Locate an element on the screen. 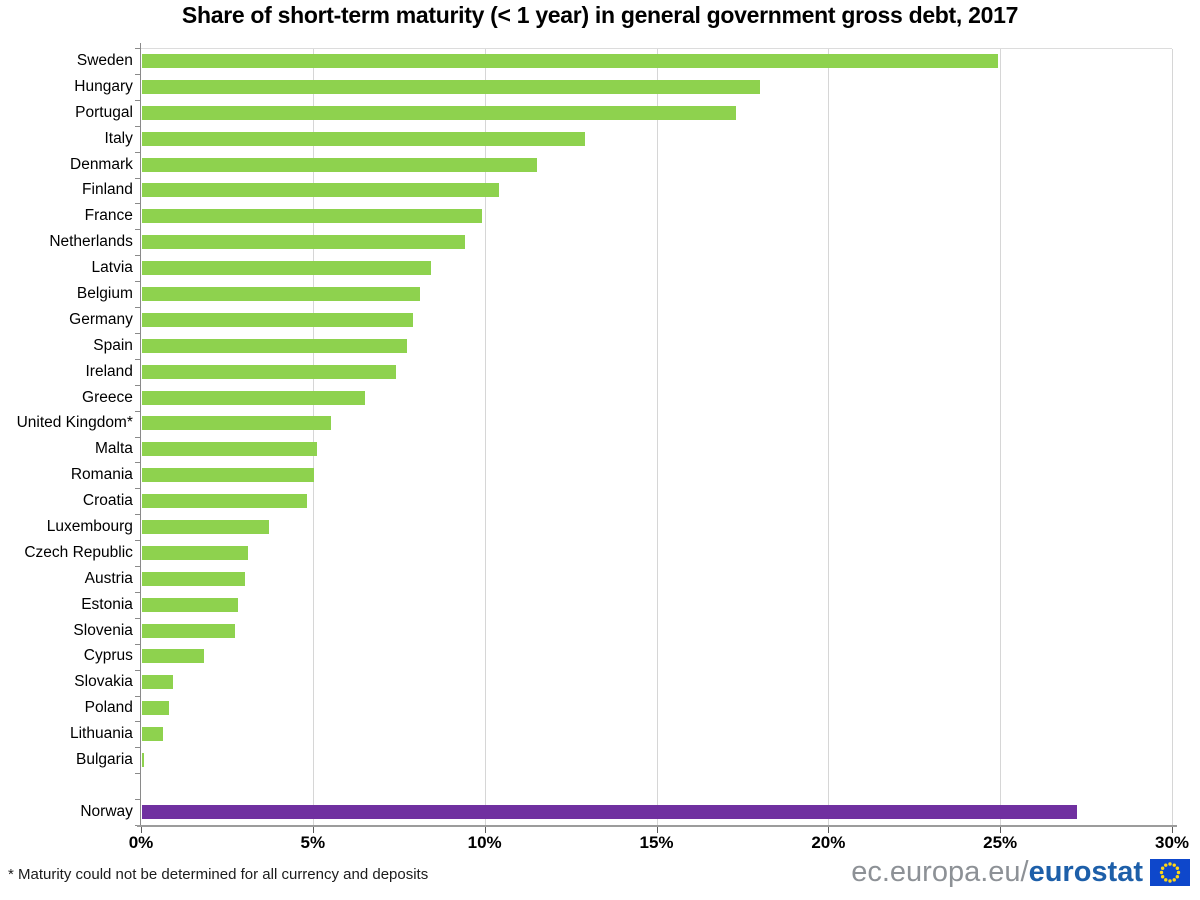 The width and height of the screenshot is (1200, 900). bar-bulgaria is located at coordinates (142, 759).